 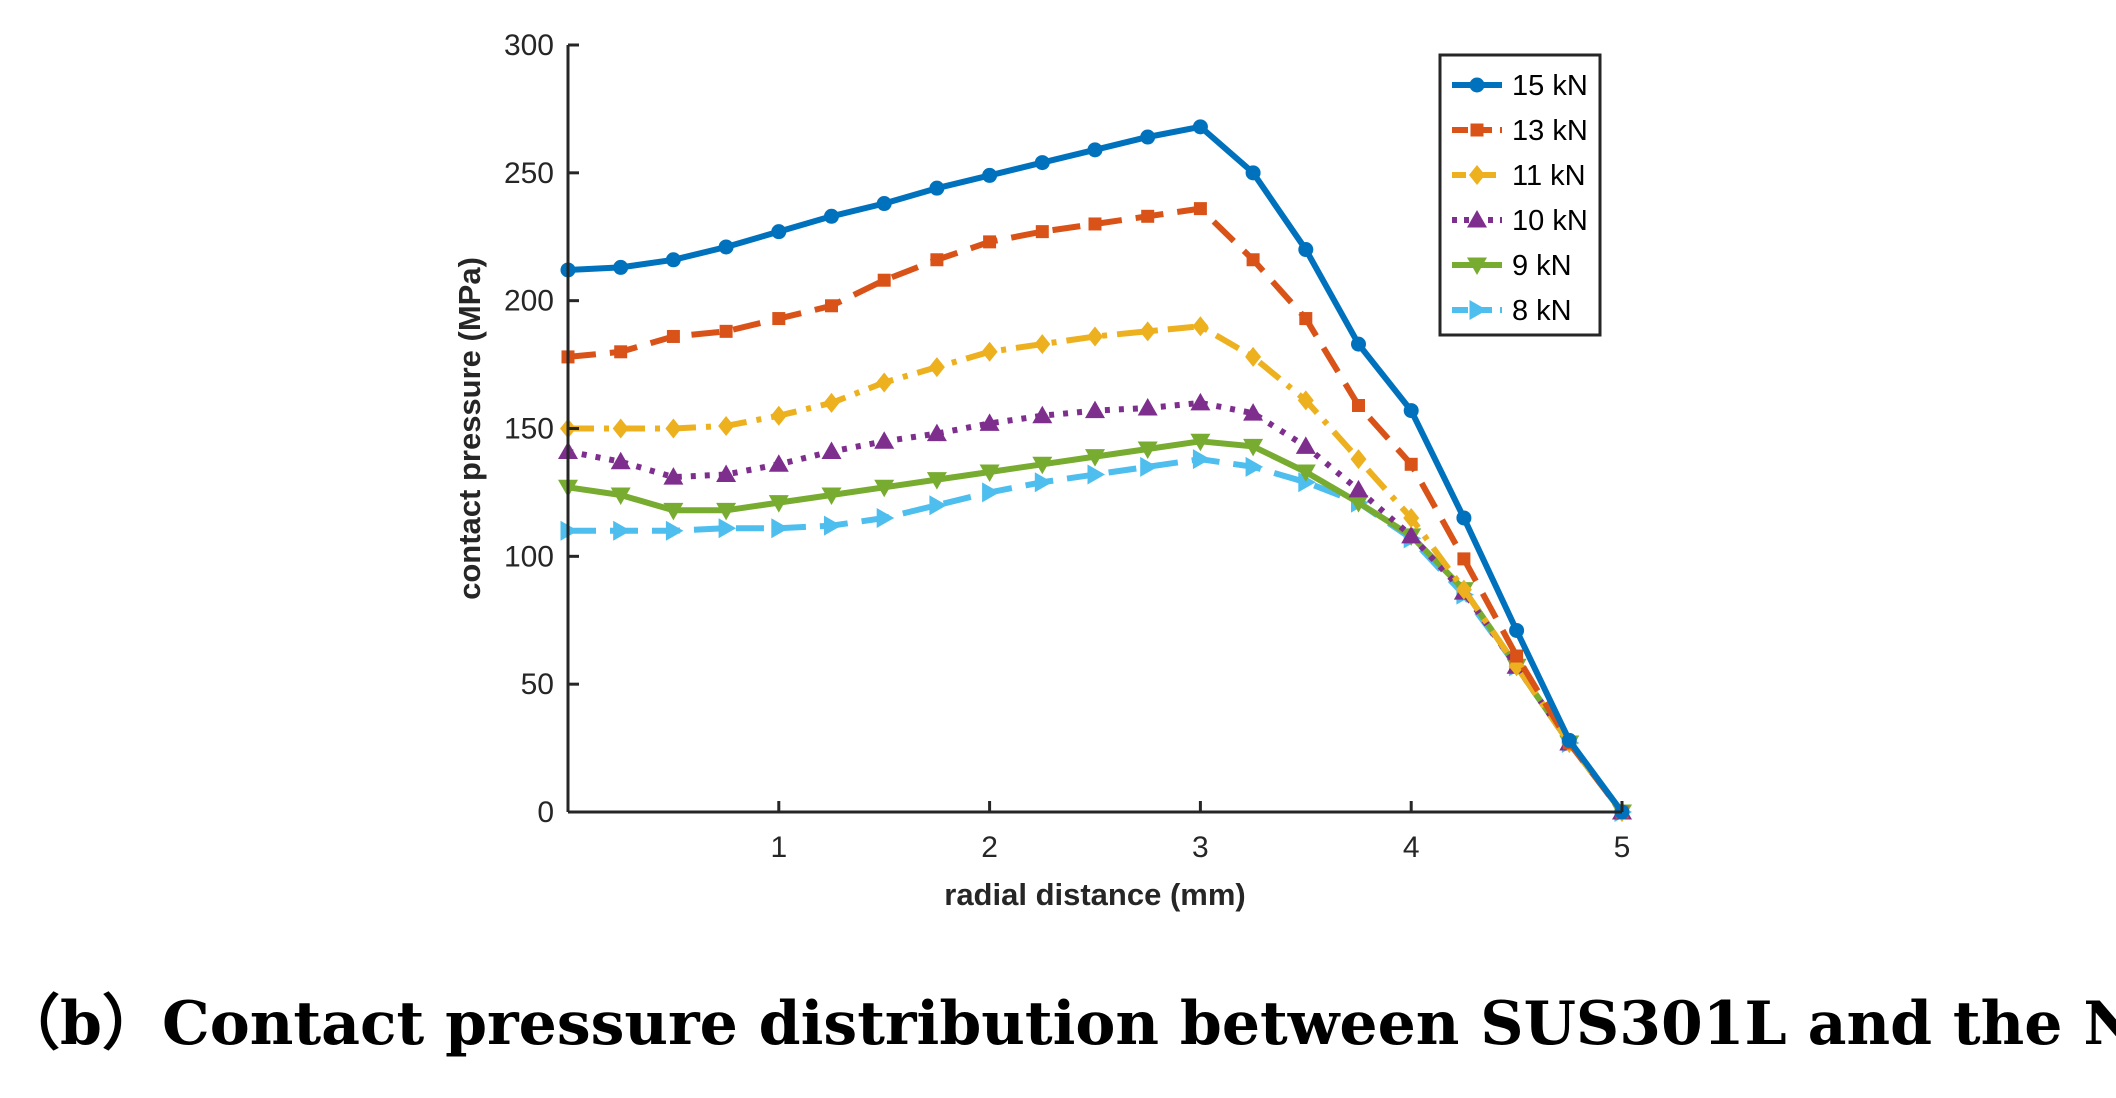 What do you see at coordinates (529, 429) in the screenshot?
I see `y-tick-label: 150` at bounding box center [529, 429].